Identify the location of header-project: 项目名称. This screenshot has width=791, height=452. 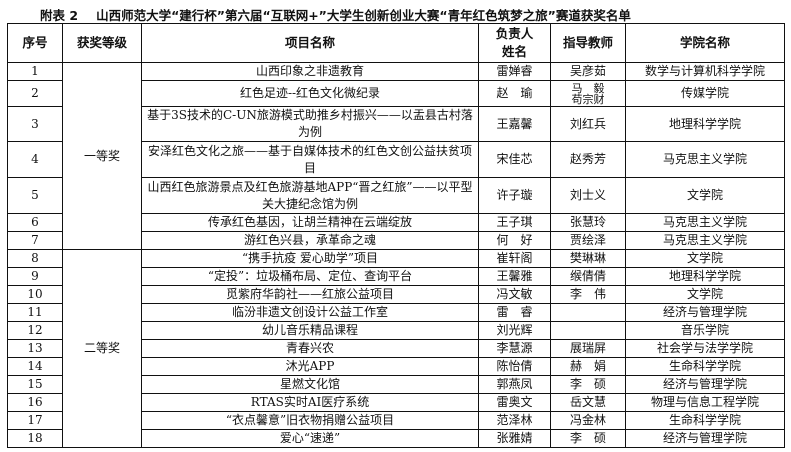
(310, 43).